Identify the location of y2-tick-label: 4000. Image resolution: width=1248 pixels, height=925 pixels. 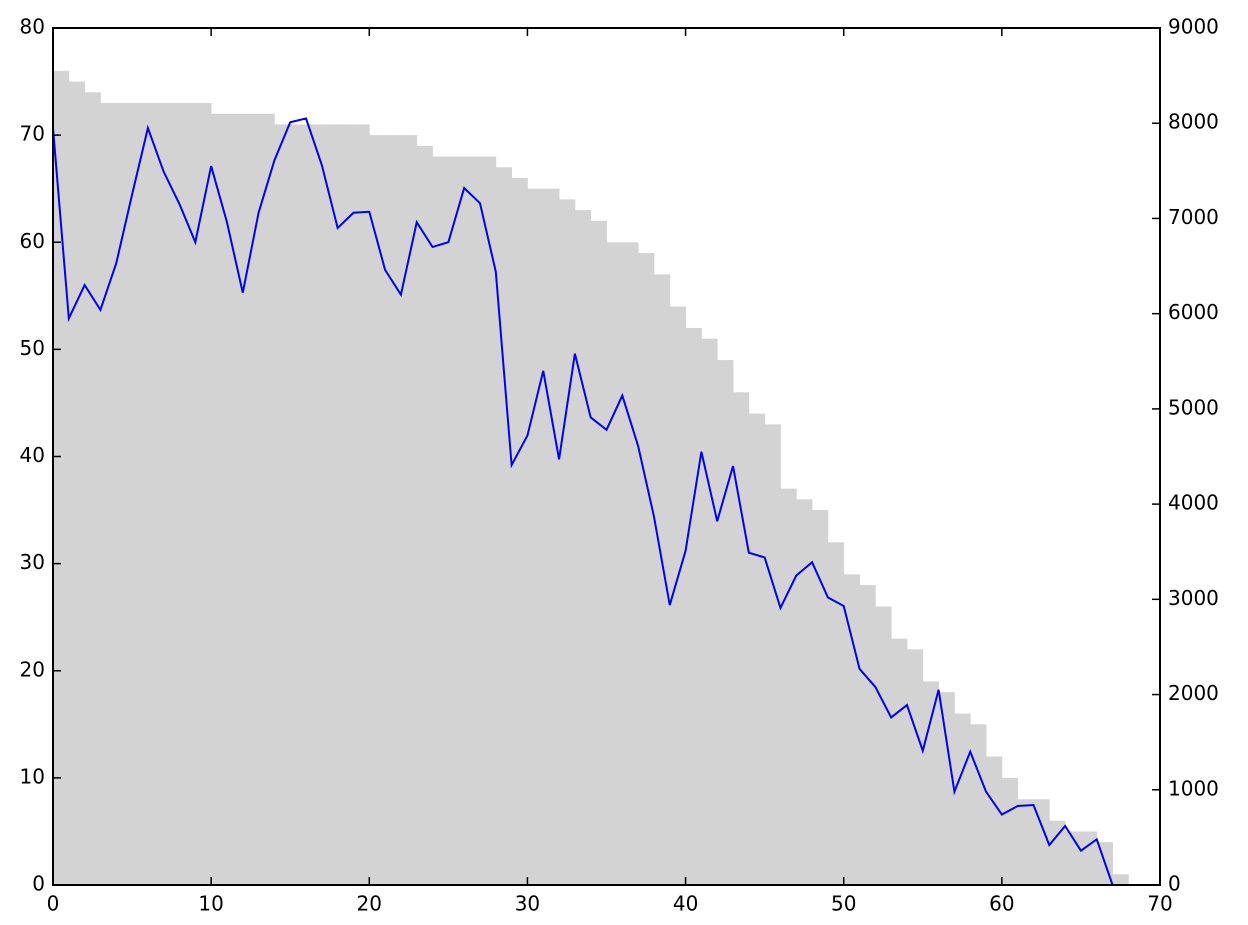
(1193, 503).